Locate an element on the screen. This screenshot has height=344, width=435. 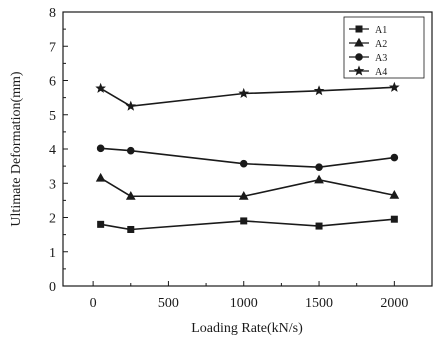
series-line-a2 is located at coordinates (248, 187).